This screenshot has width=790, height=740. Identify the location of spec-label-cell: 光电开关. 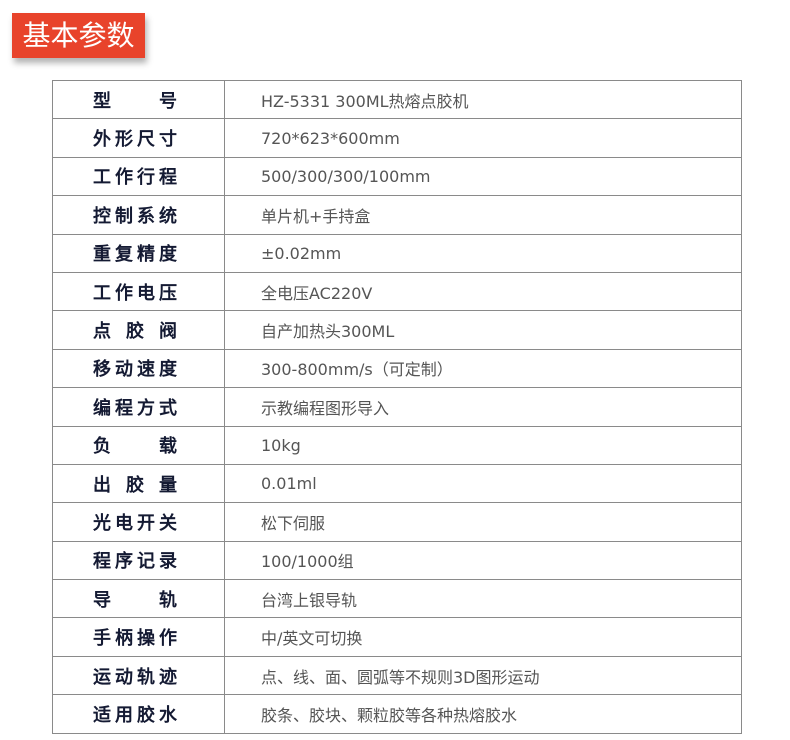
(138, 522).